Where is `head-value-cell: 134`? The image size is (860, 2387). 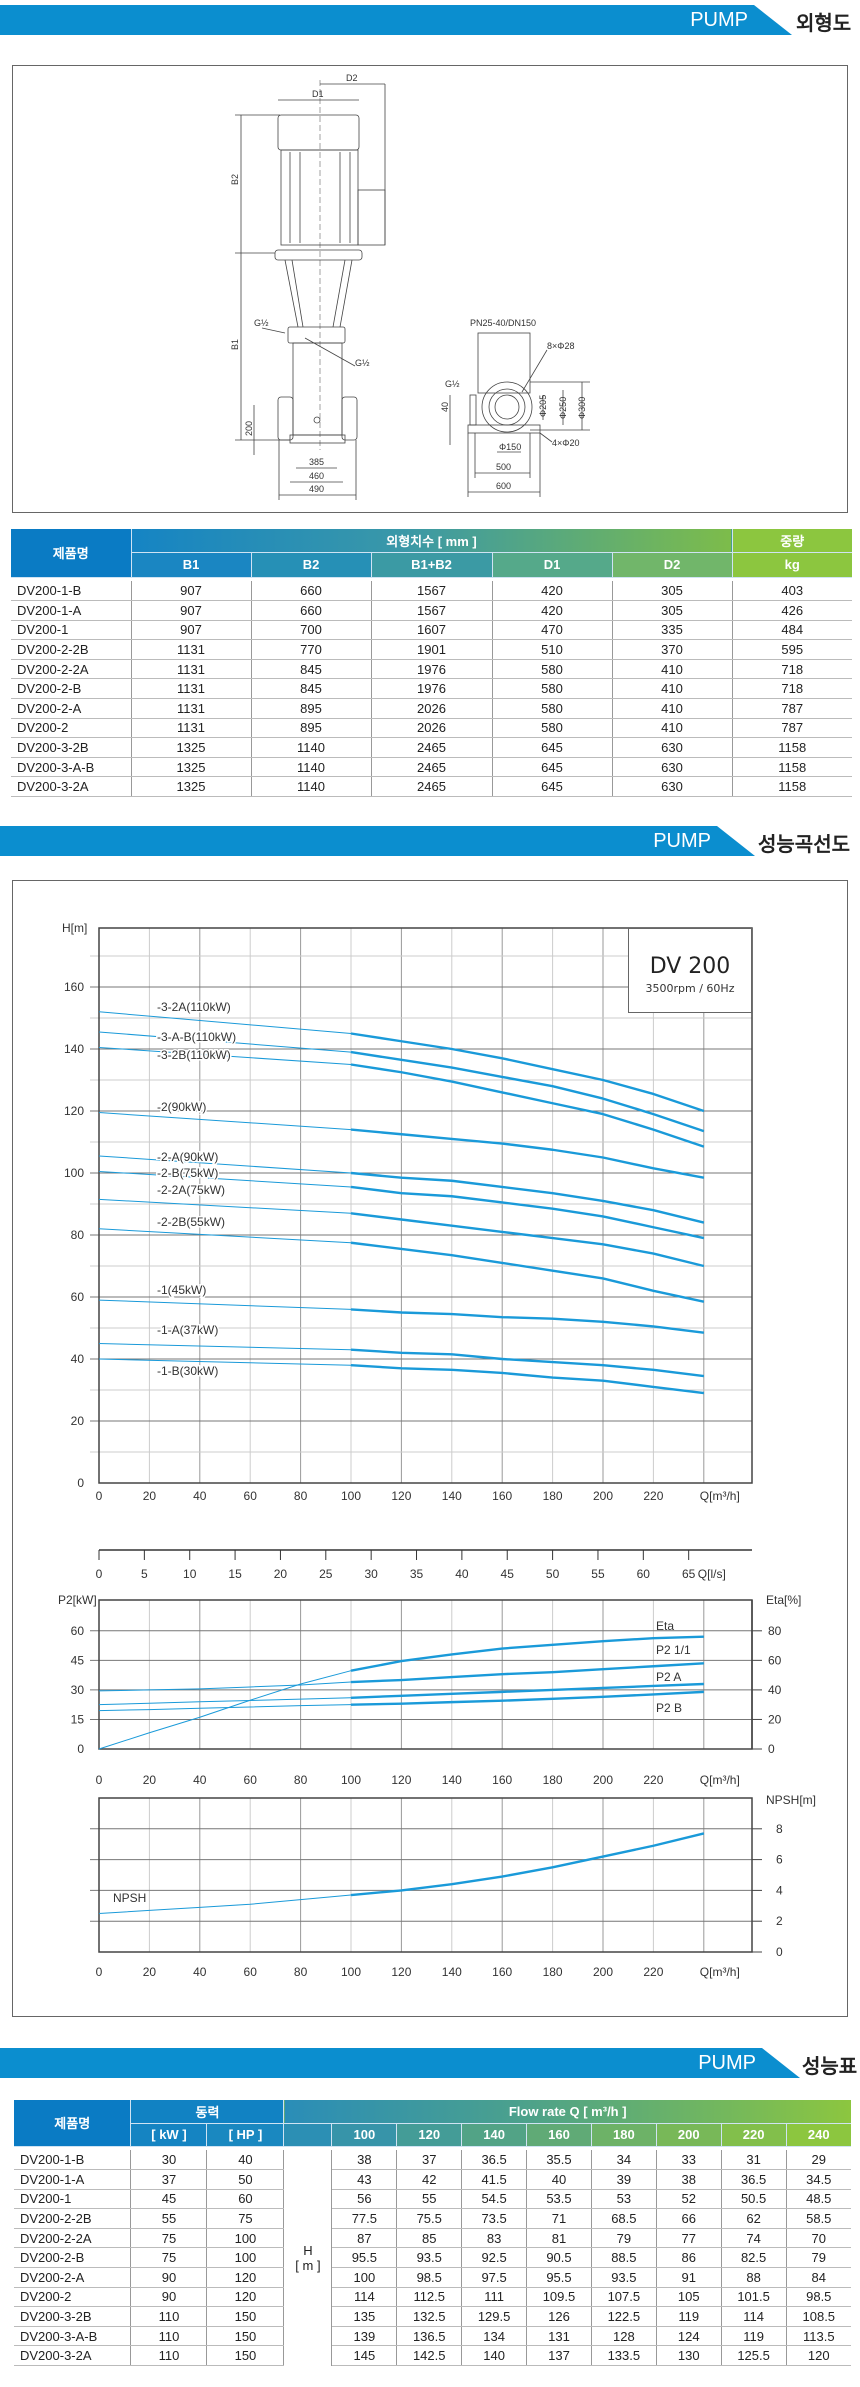
head-value-cell: 134 is located at coordinates (494, 2336).